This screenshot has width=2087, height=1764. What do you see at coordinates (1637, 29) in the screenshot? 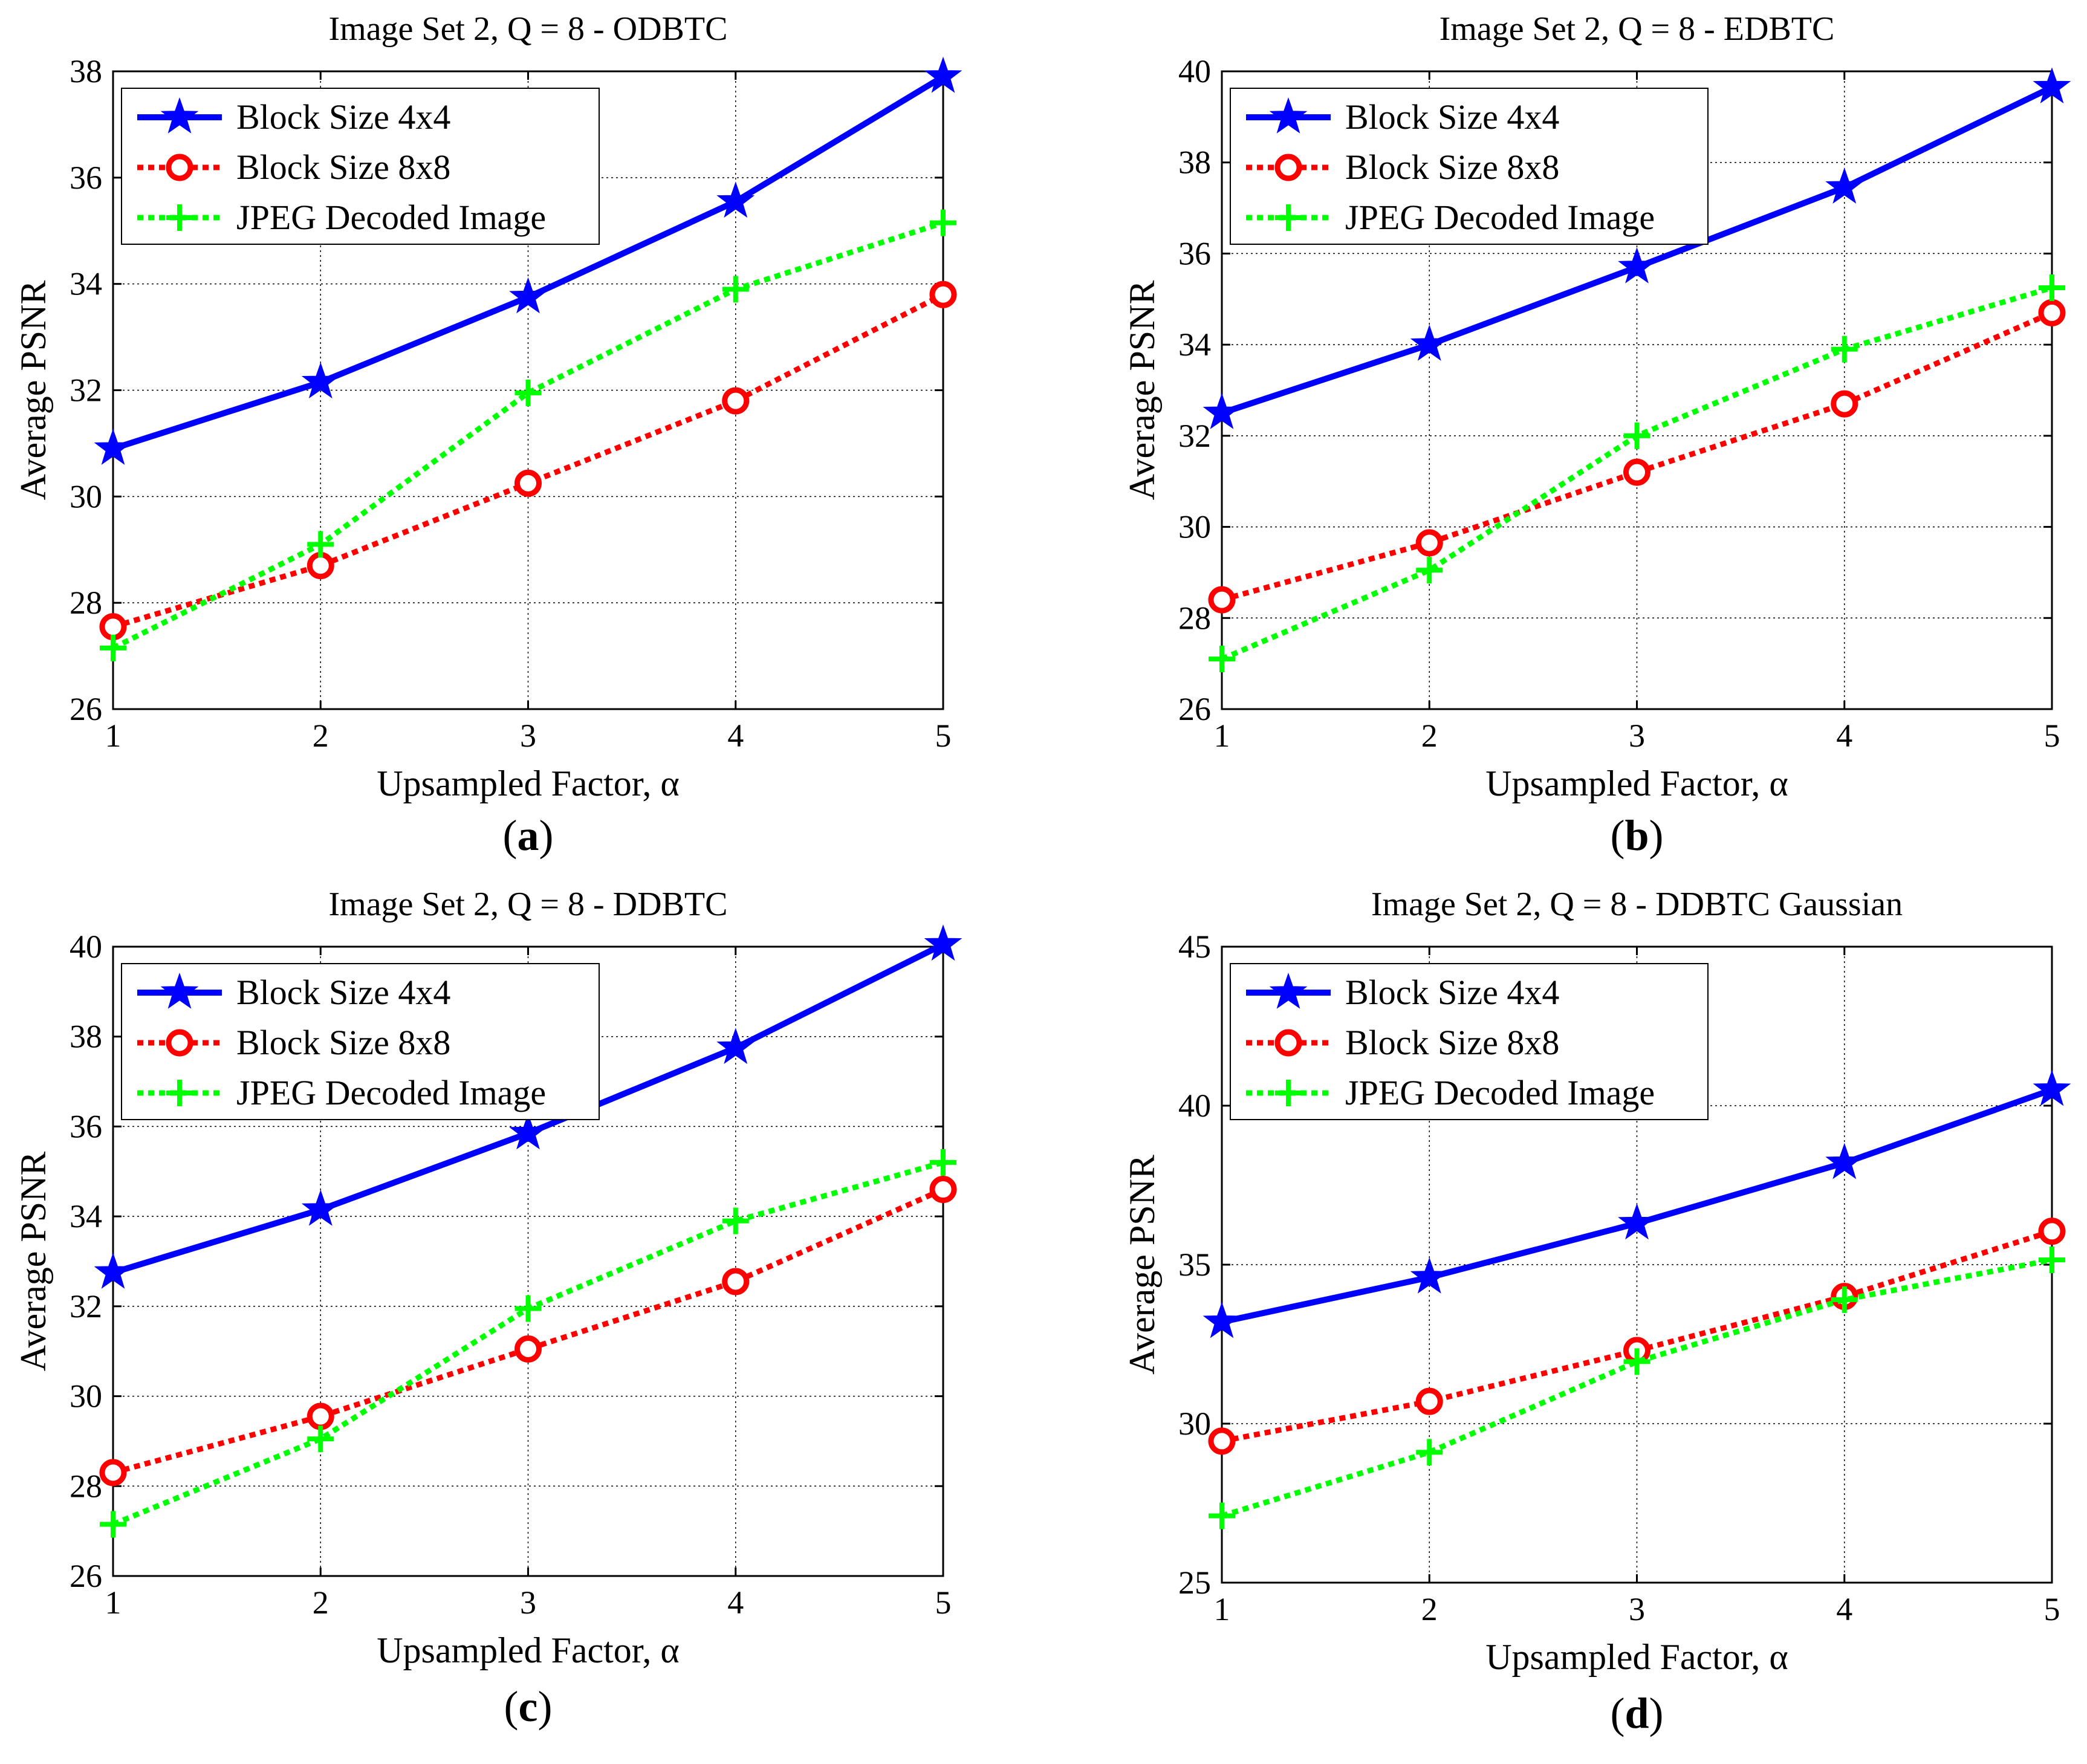
I see `chart-title: Image Set 2, Q = 8 - EDBTC` at bounding box center [1637, 29].